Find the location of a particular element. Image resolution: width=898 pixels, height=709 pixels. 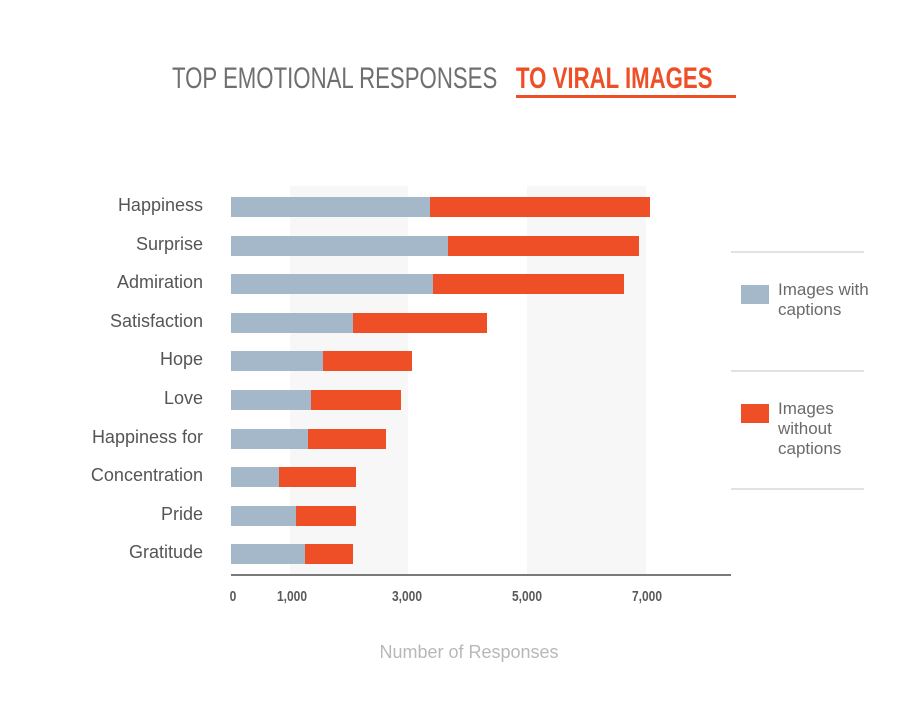

bar-row: Hope is located at coordinates (449, 360).